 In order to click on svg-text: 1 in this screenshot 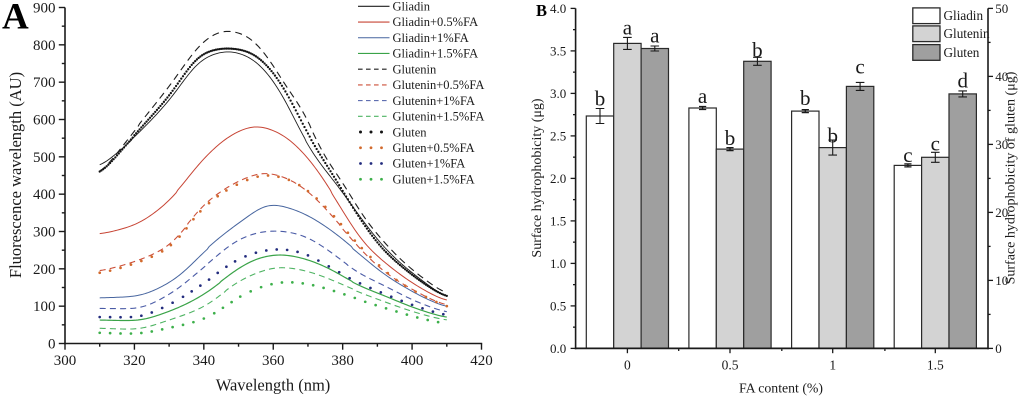, I will do `click(832, 365)`.